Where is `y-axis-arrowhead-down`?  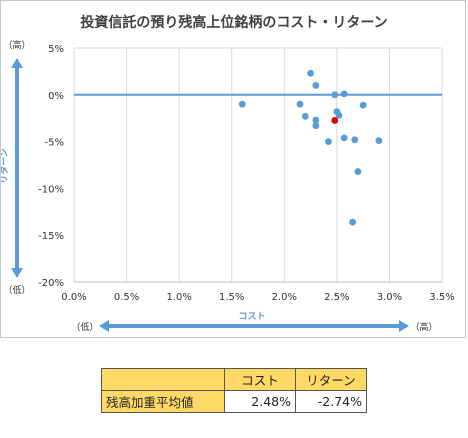
y-axis-arrowhead-down is located at coordinates (17, 273).